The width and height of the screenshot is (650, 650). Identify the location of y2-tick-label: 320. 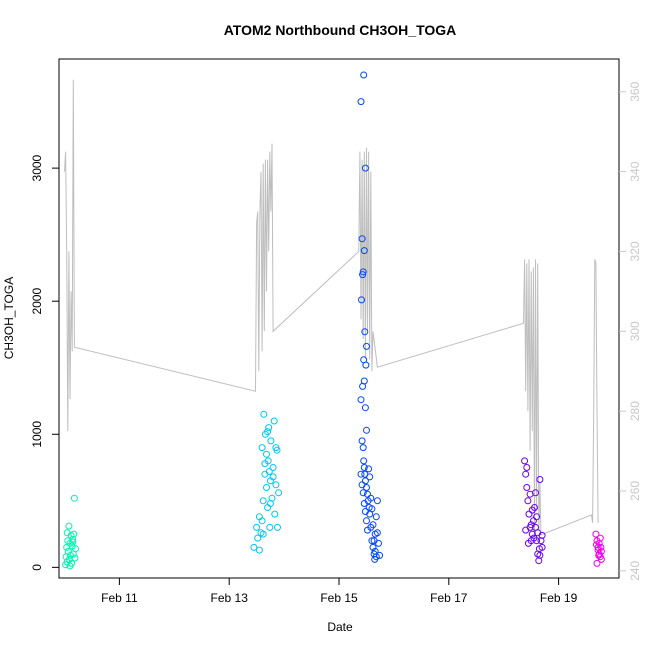
(635, 251).